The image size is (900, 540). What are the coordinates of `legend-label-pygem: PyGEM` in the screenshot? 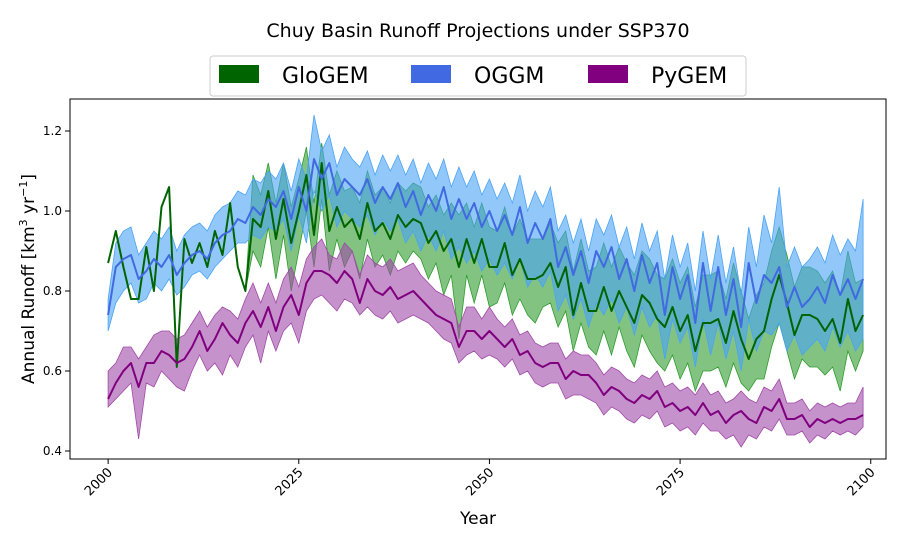 It's located at (689, 76).